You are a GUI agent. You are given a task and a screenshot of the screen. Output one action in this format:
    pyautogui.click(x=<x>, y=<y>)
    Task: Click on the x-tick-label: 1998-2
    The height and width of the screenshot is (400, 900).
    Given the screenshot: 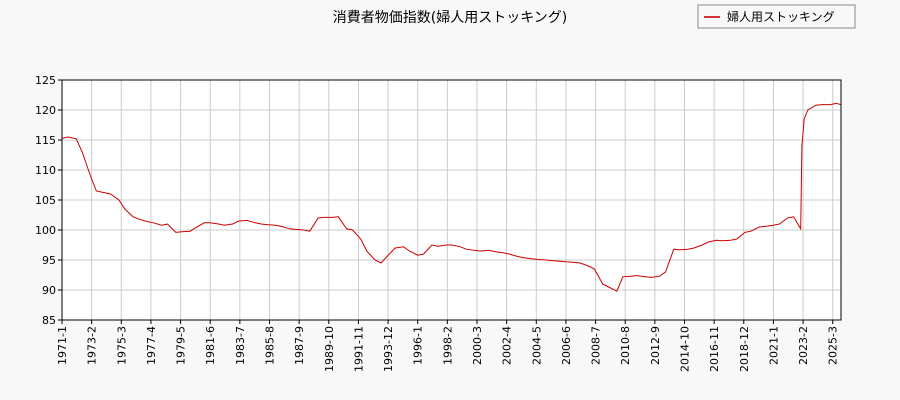 What is the action you would take?
    pyautogui.click(x=447, y=345)
    